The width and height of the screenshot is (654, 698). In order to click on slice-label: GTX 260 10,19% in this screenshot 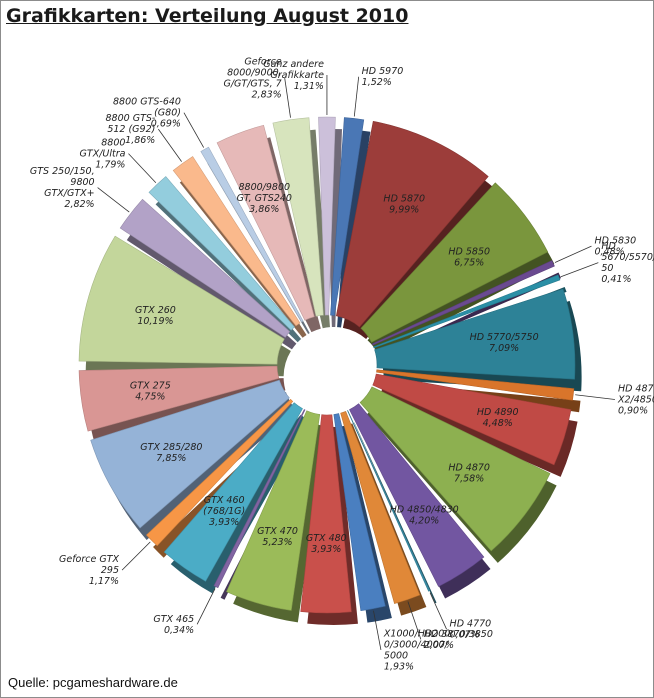, I will do `click(155, 316)`.